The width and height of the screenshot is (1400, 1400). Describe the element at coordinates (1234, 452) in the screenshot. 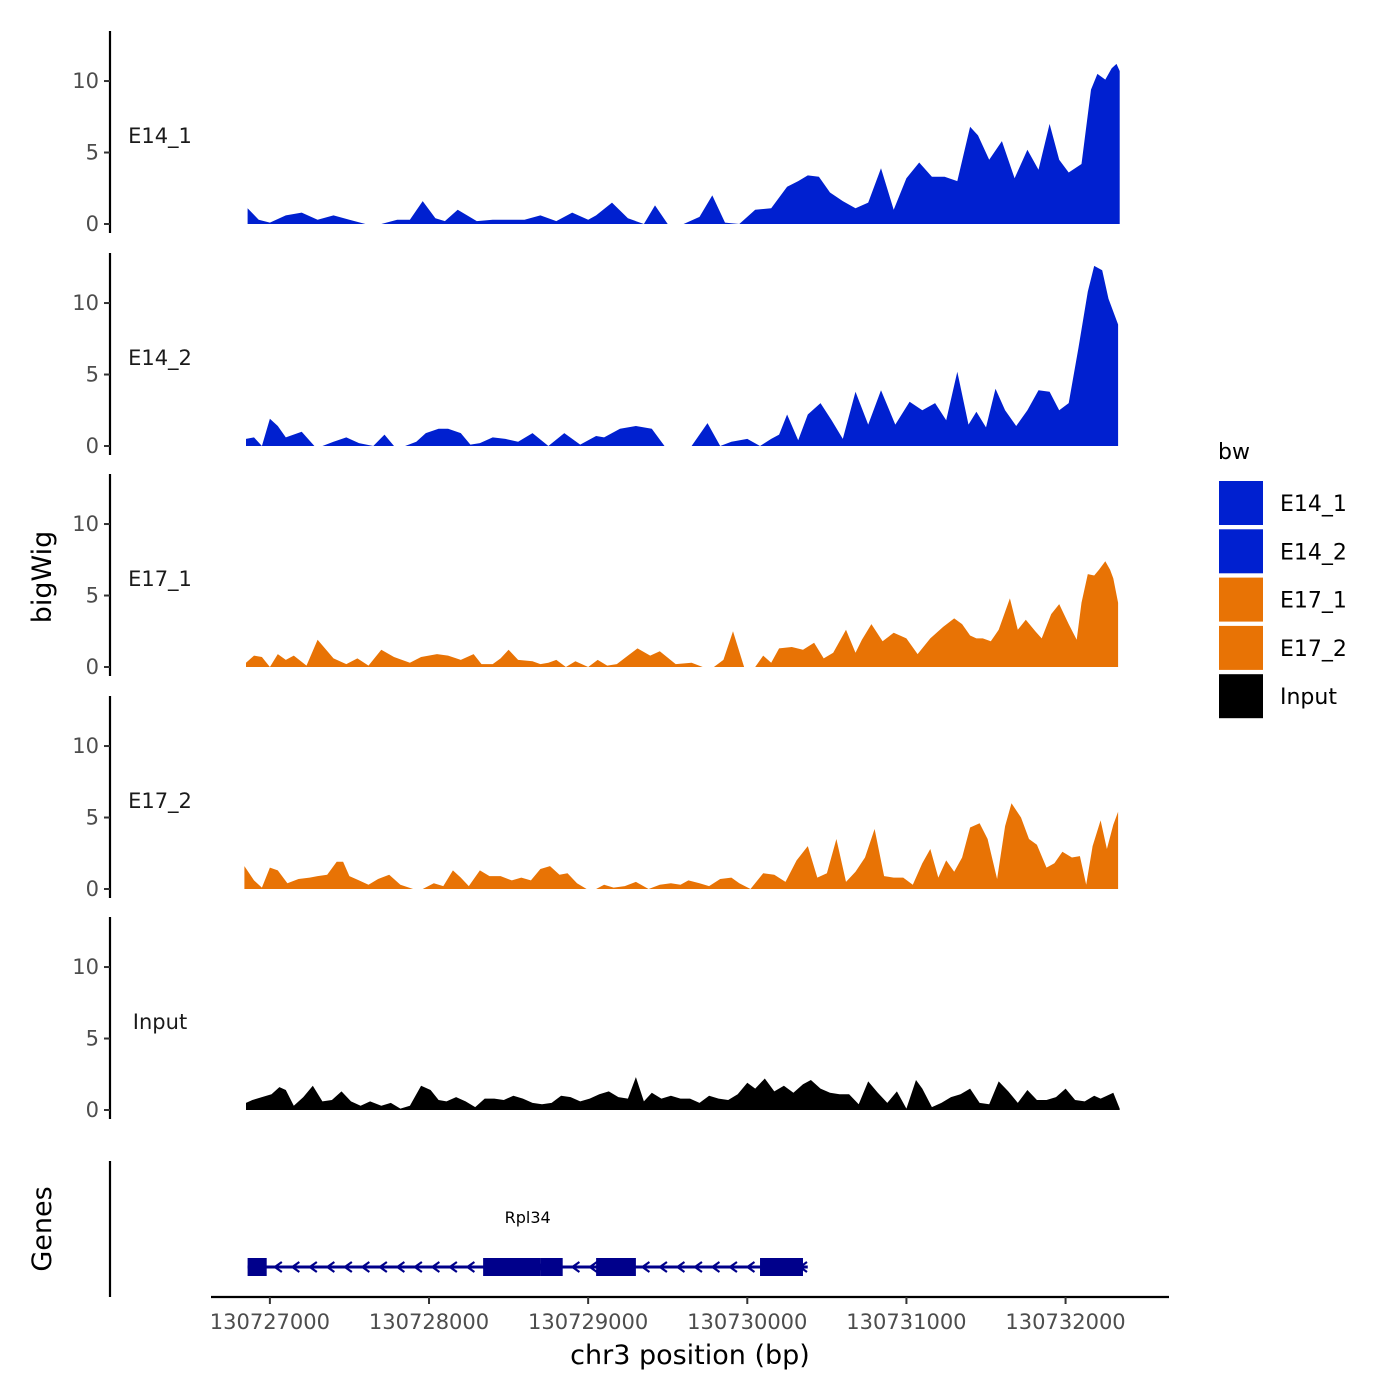

I see `legend-title: bw` at that location.